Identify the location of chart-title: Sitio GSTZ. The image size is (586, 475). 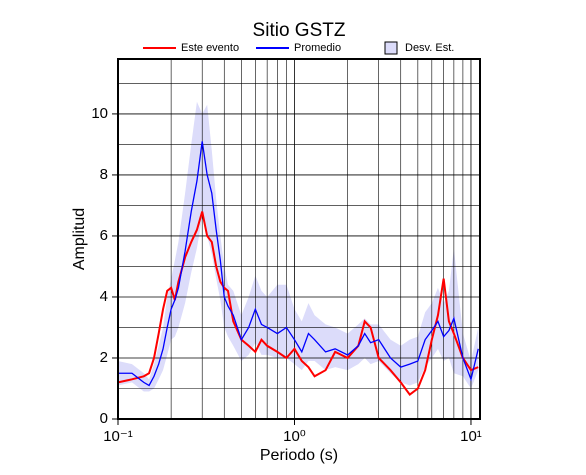
(299, 30).